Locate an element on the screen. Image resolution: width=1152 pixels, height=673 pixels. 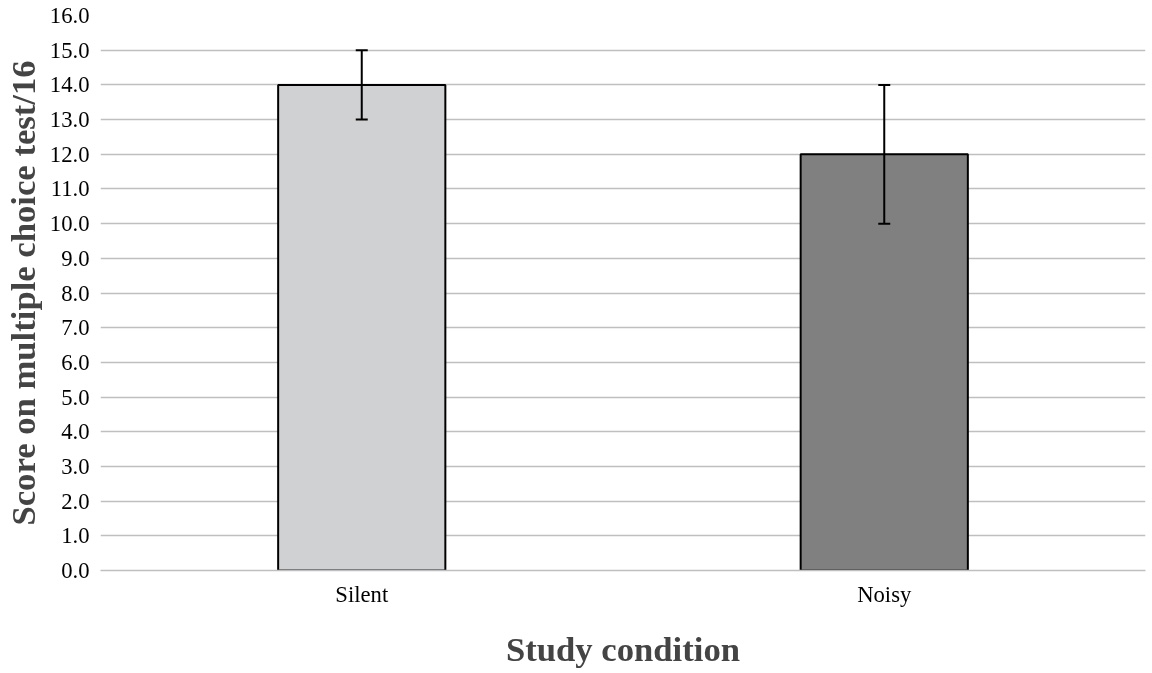
y-tick-label: 14.0 is located at coordinates (69, 85).